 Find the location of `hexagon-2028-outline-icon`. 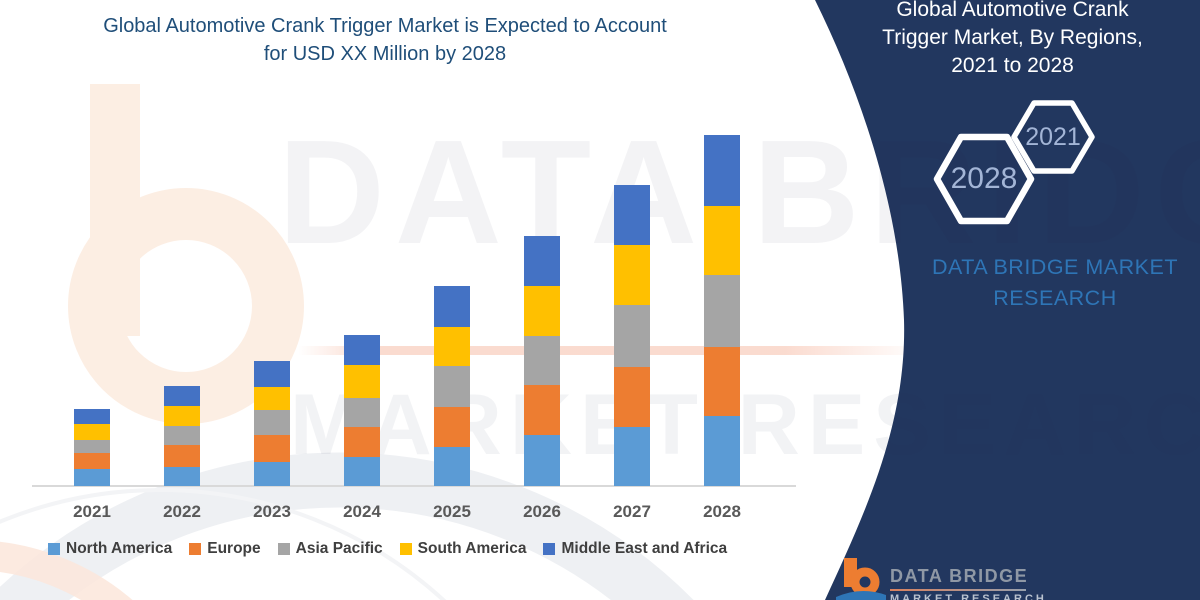

hexagon-2028-outline-icon is located at coordinates (984, 179).